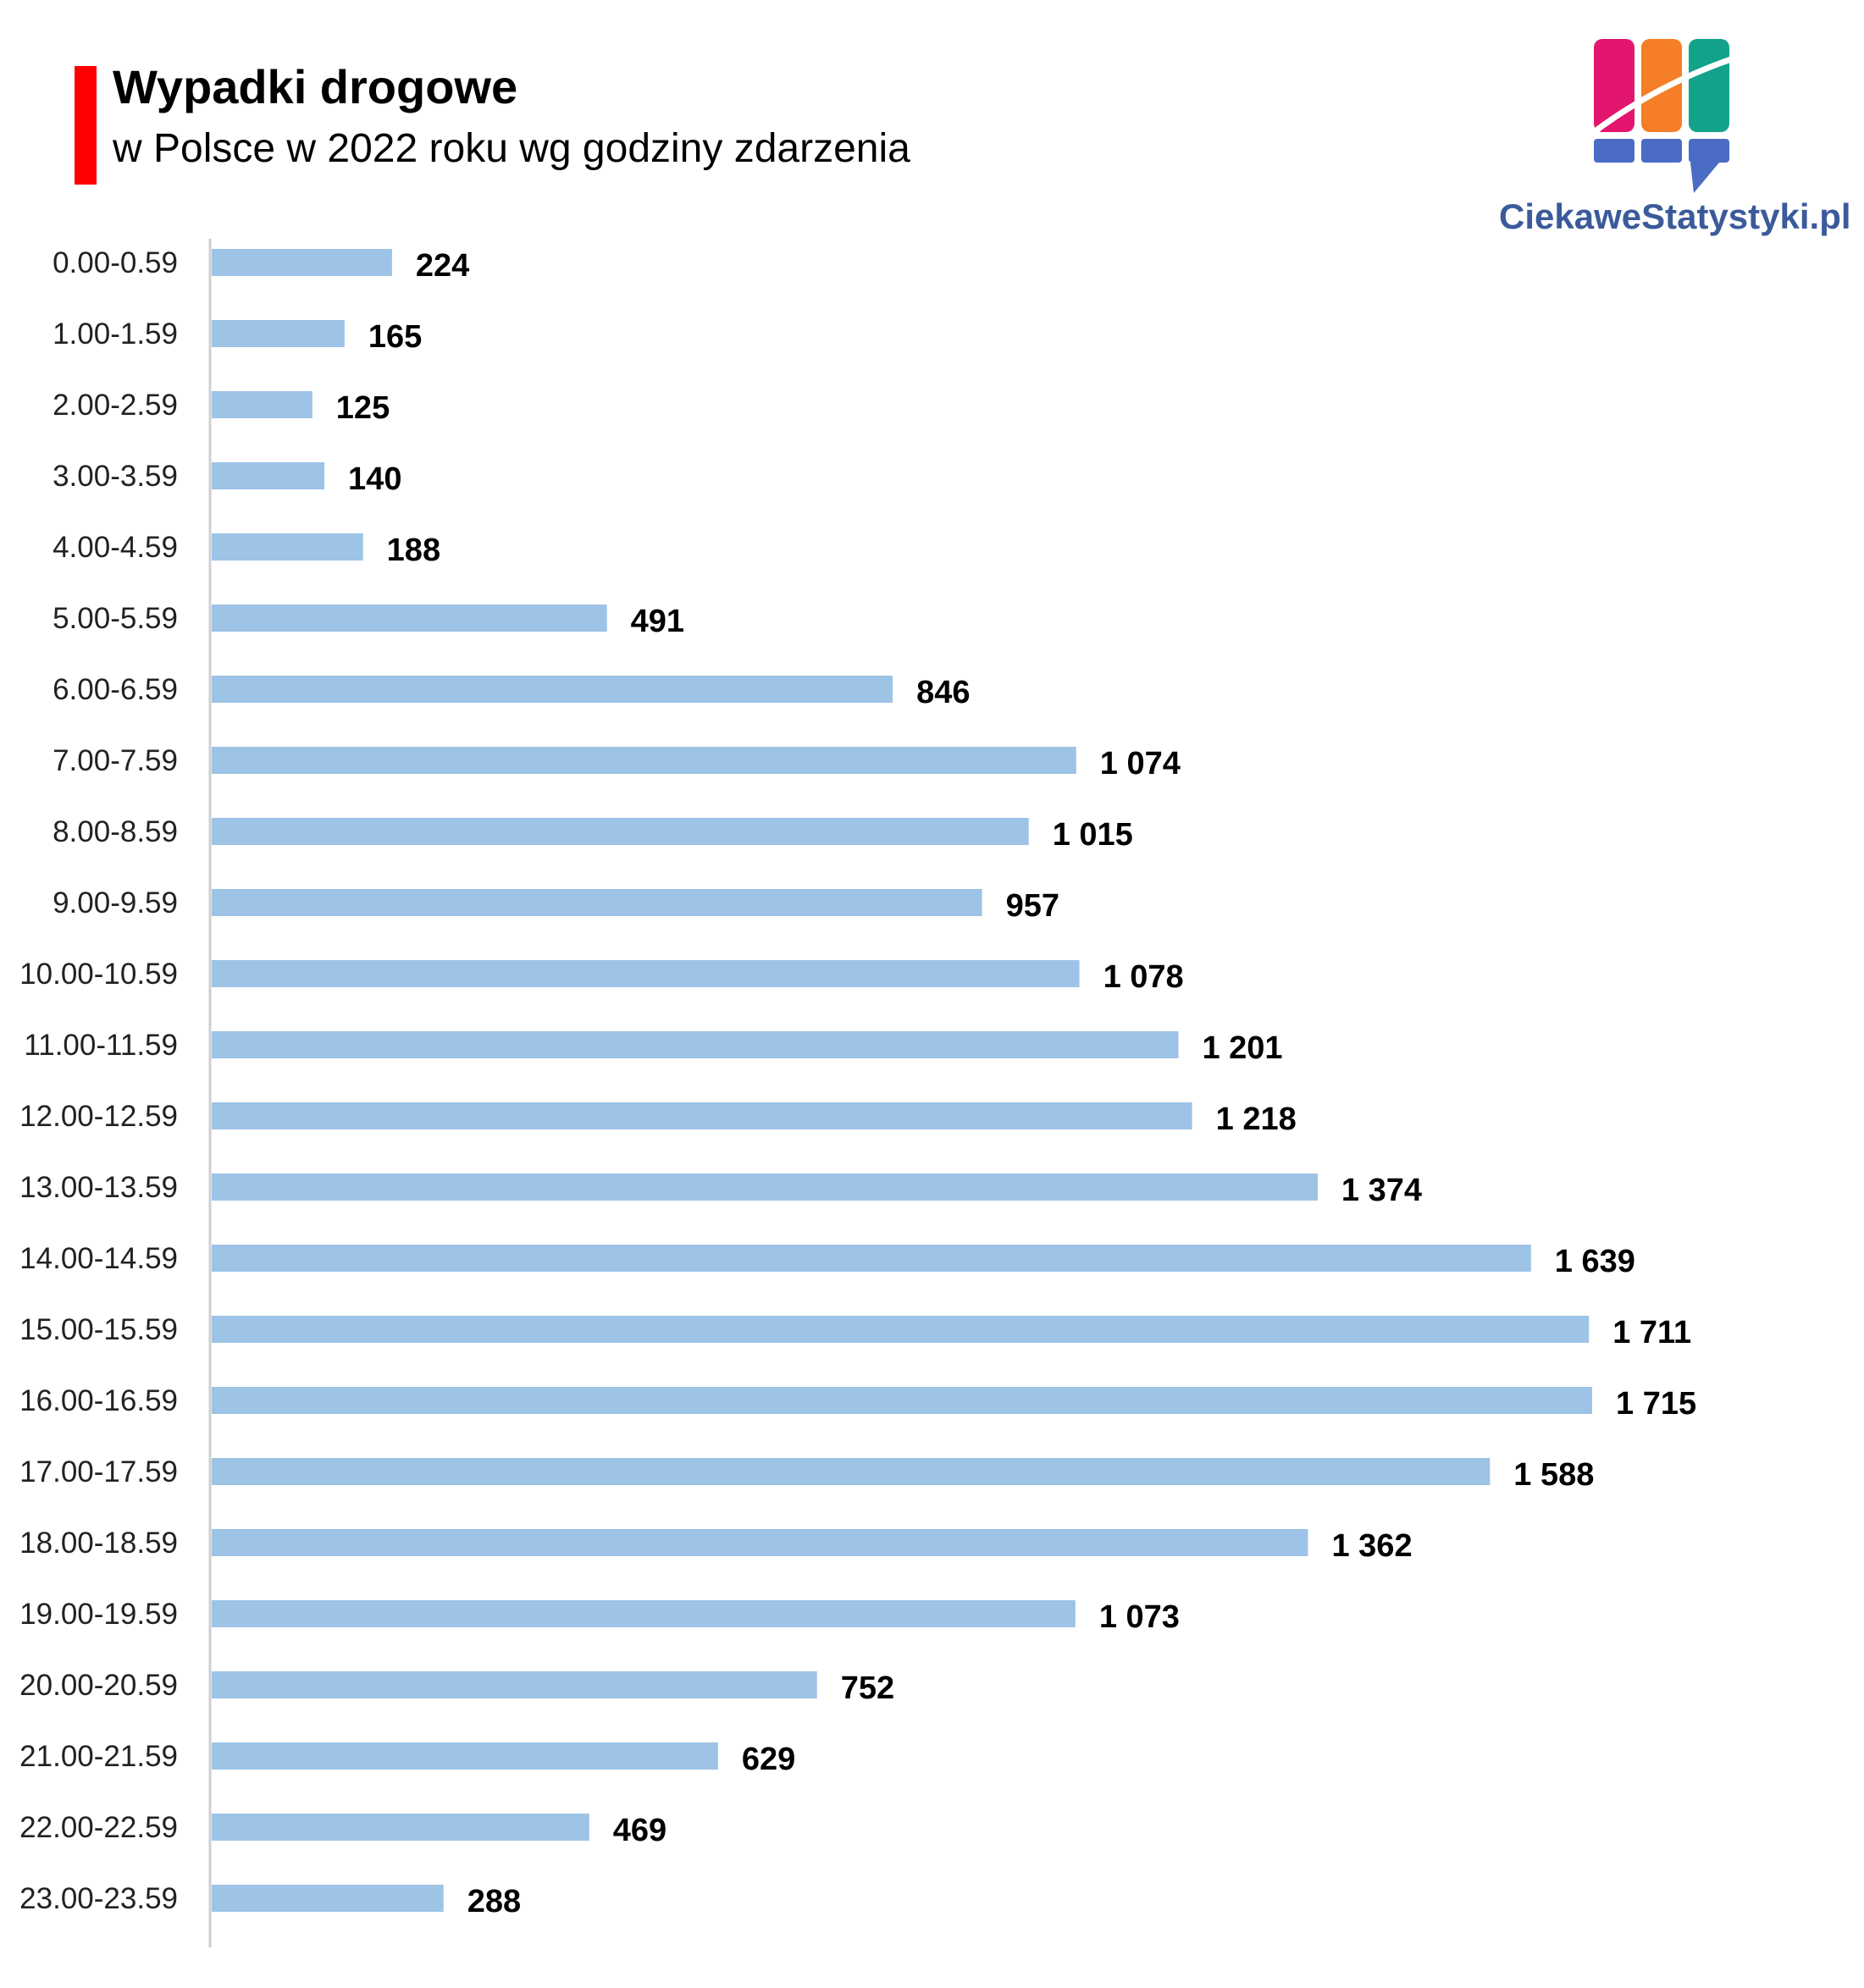 This screenshot has width=1864, height=1988. What do you see at coordinates (1709, 85) in the screenshot?
I see `logo-block-teal` at bounding box center [1709, 85].